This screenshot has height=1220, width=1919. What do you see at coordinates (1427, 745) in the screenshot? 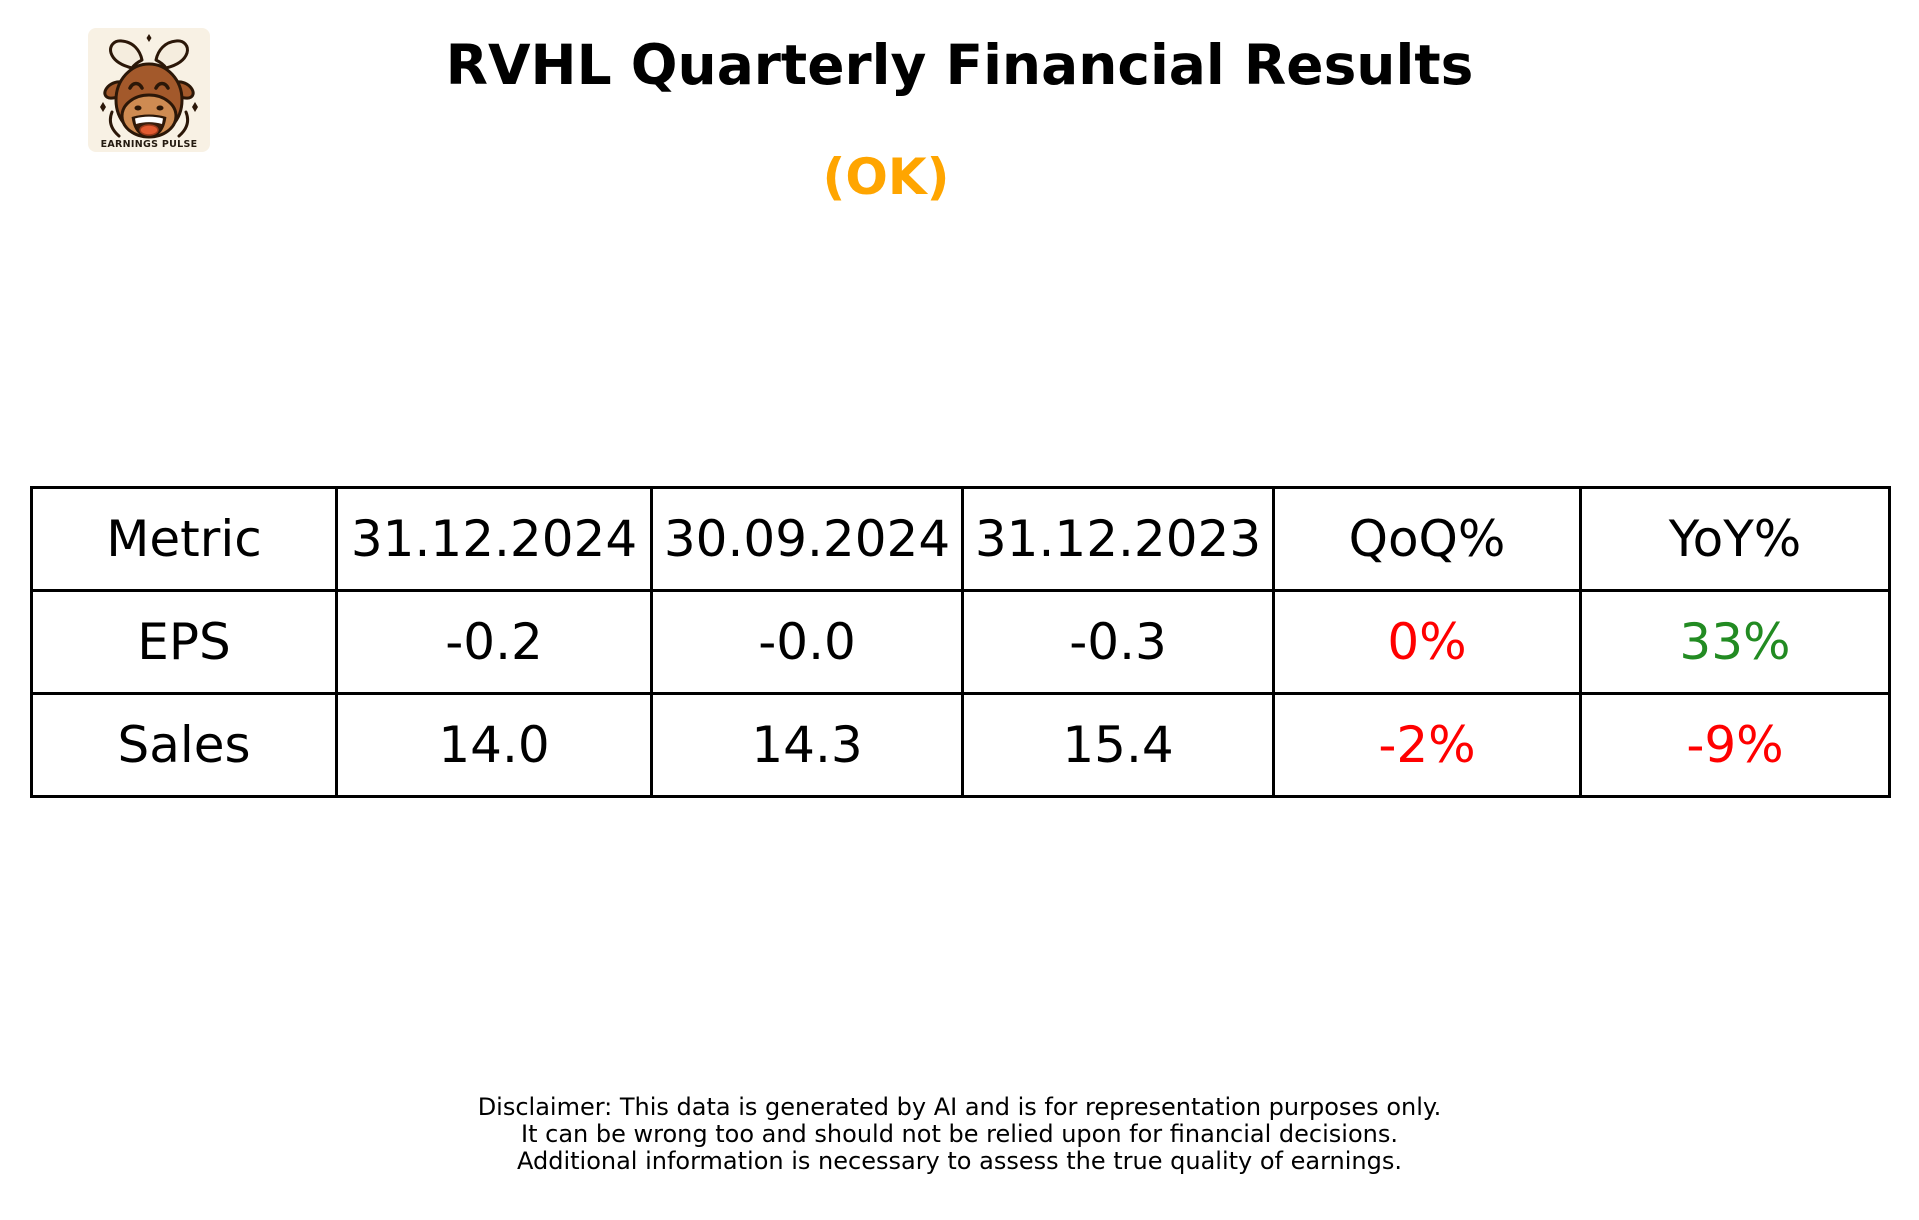
I see `qoq-cell: -2%` at bounding box center [1427, 745].